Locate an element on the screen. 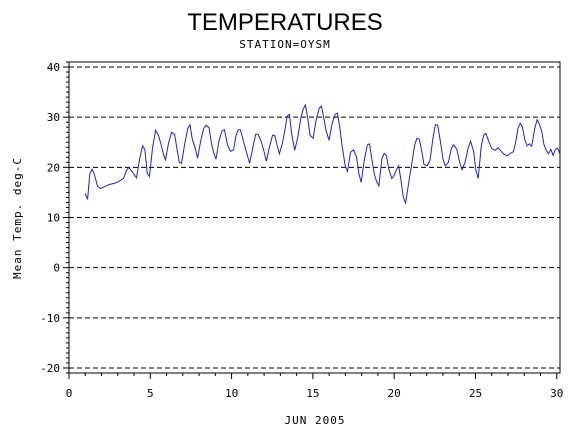 The image size is (570, 435). chart-title: TEMPERATURES is located at coordinates (285, 22).